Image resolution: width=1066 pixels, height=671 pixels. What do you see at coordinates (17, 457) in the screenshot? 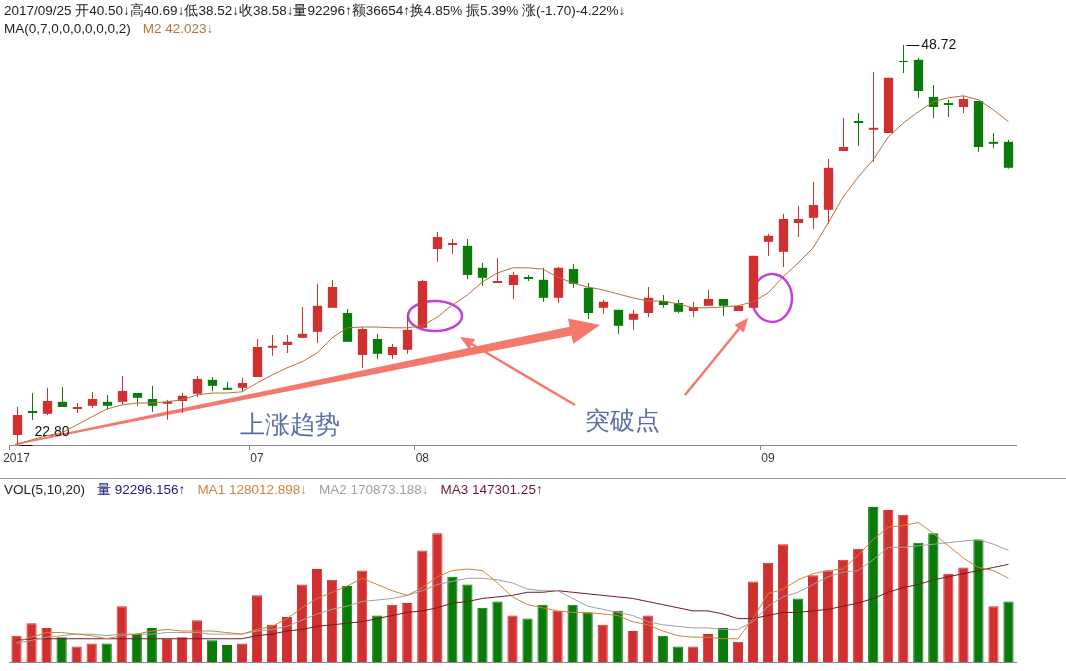
I see `x-tick-label: 2017` at bounding box center [17, 457].